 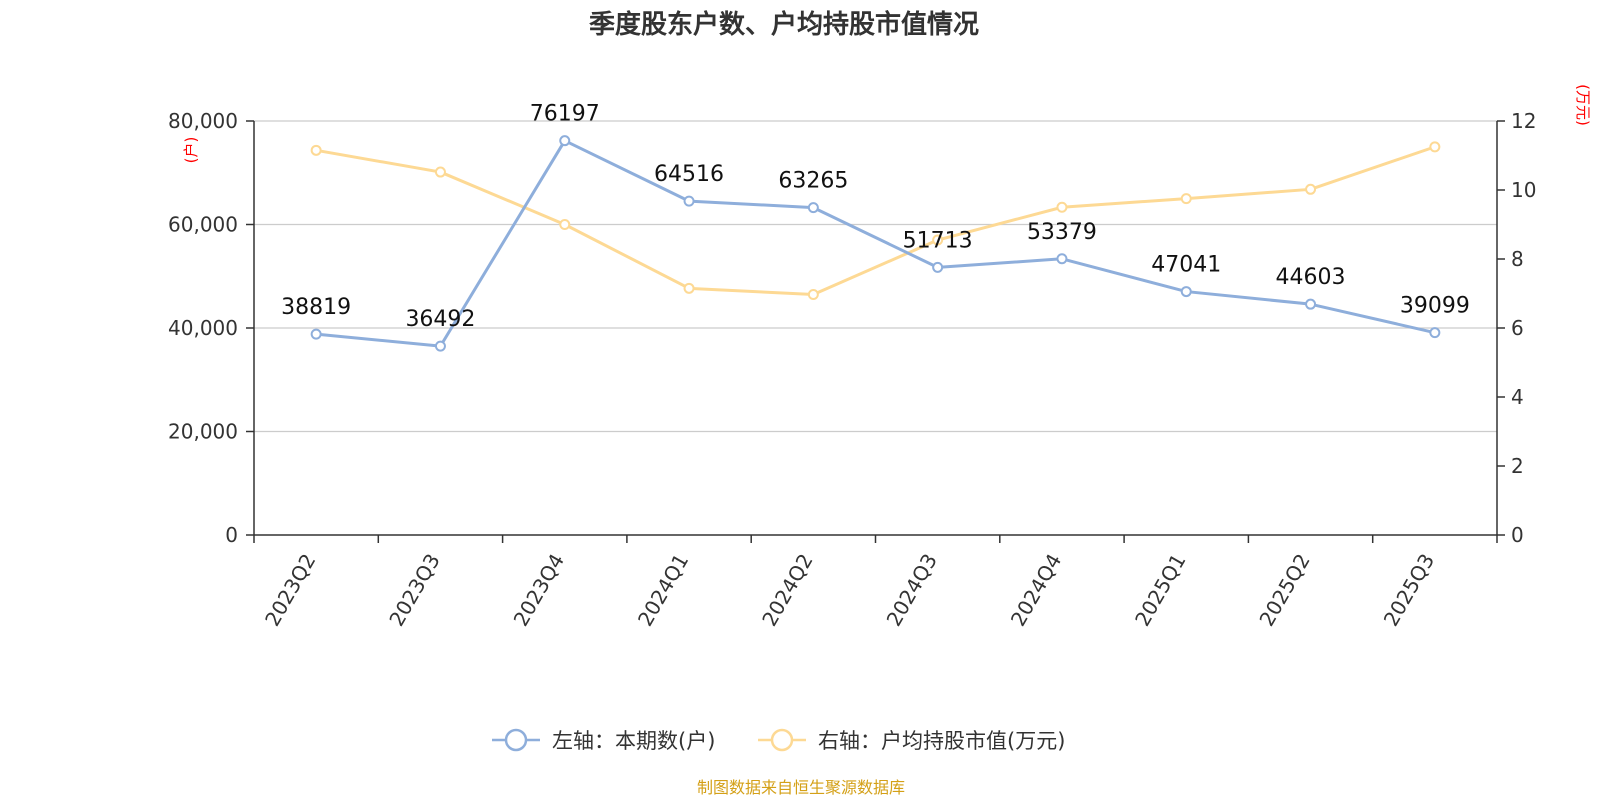 I want to click on data-label: 76197, so click(x=565, y=114).